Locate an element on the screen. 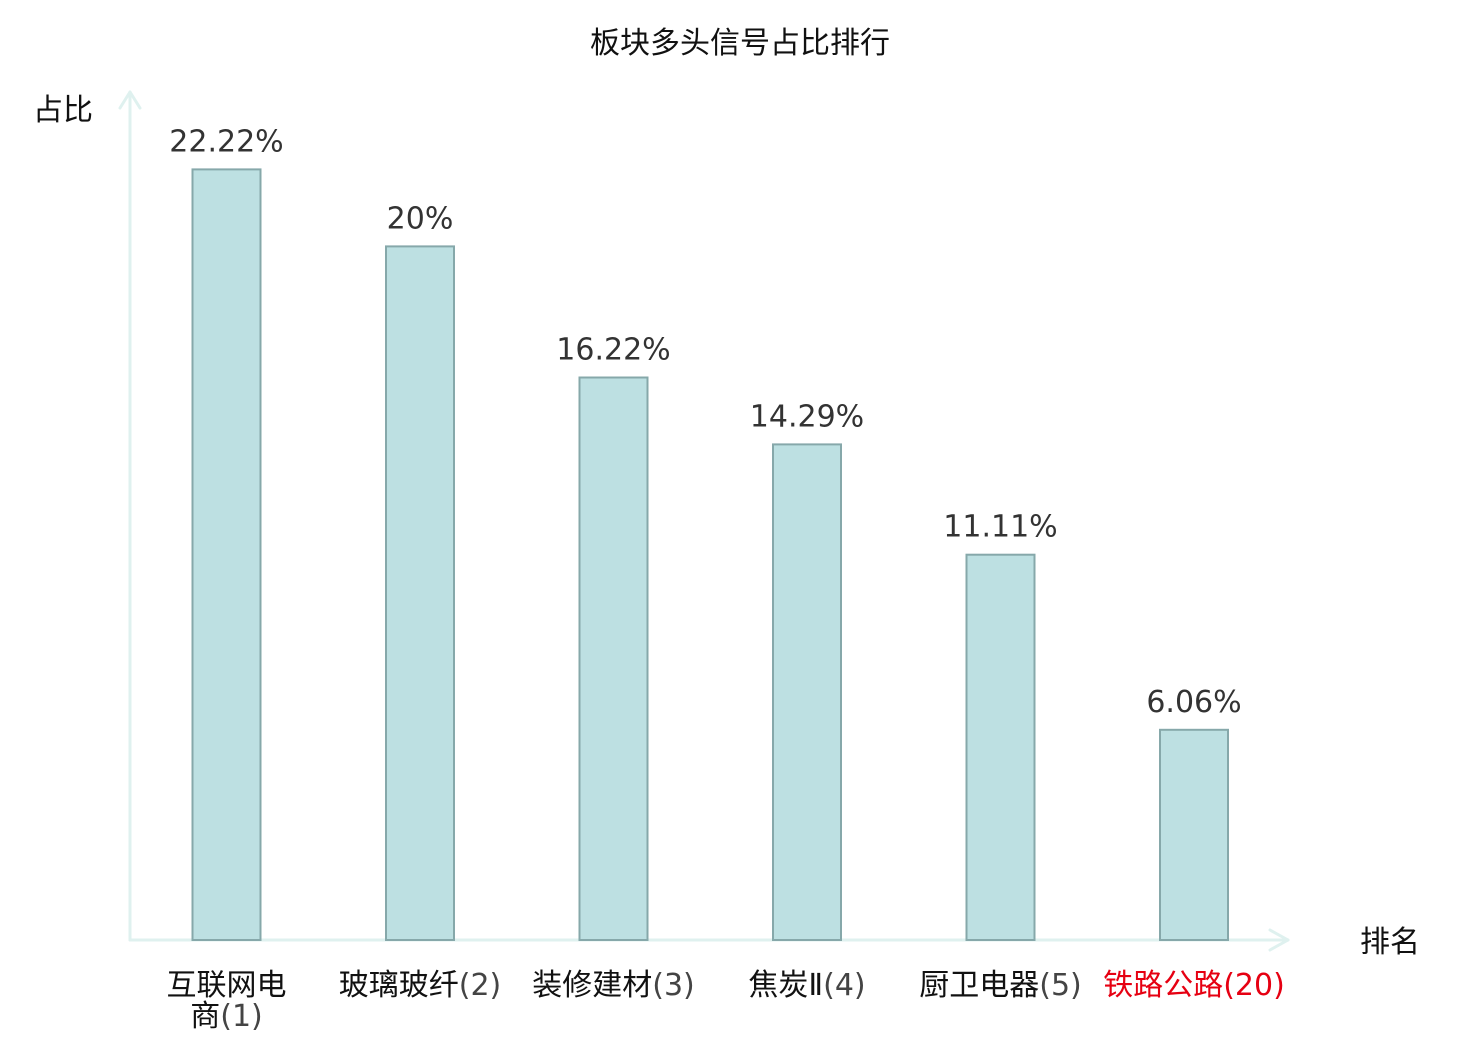 The width and height of the screenshot is (1480, 1040). category-label-3: 装修建材(3) is located at coordinates (613, 985).